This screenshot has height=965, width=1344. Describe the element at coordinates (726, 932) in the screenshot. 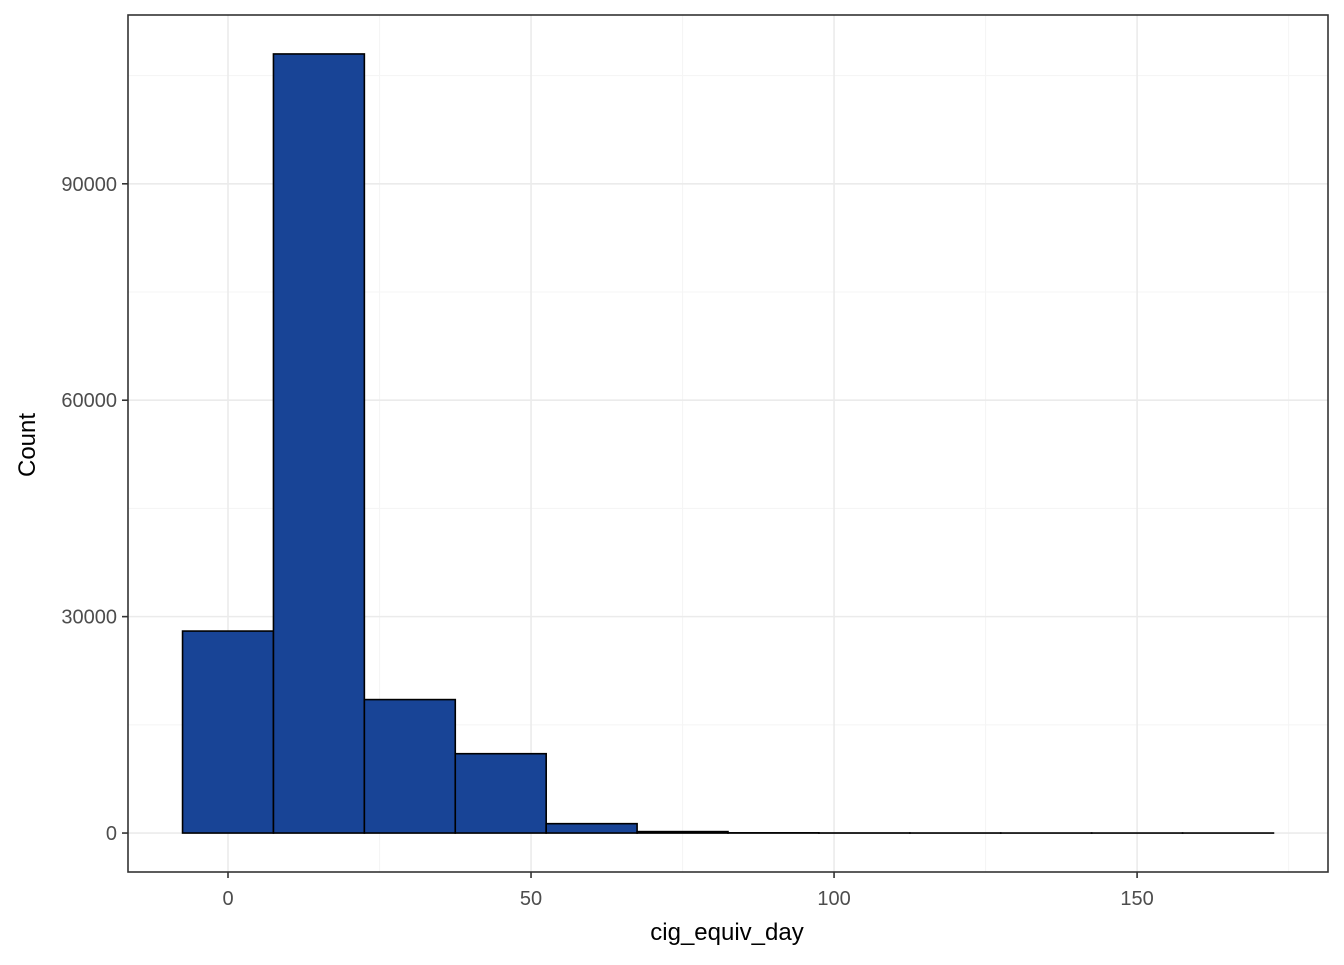

I see `x-axis-title: cig_equiv_day` at that location.